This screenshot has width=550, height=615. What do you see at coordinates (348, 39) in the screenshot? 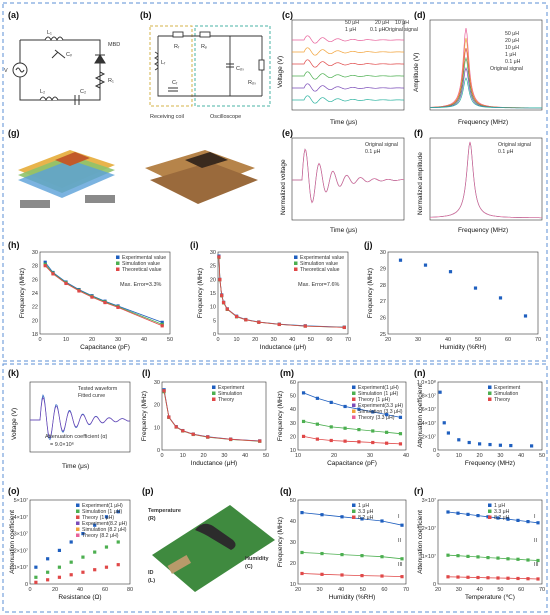
I see `waveform-series` at bounding box center [348, 39].